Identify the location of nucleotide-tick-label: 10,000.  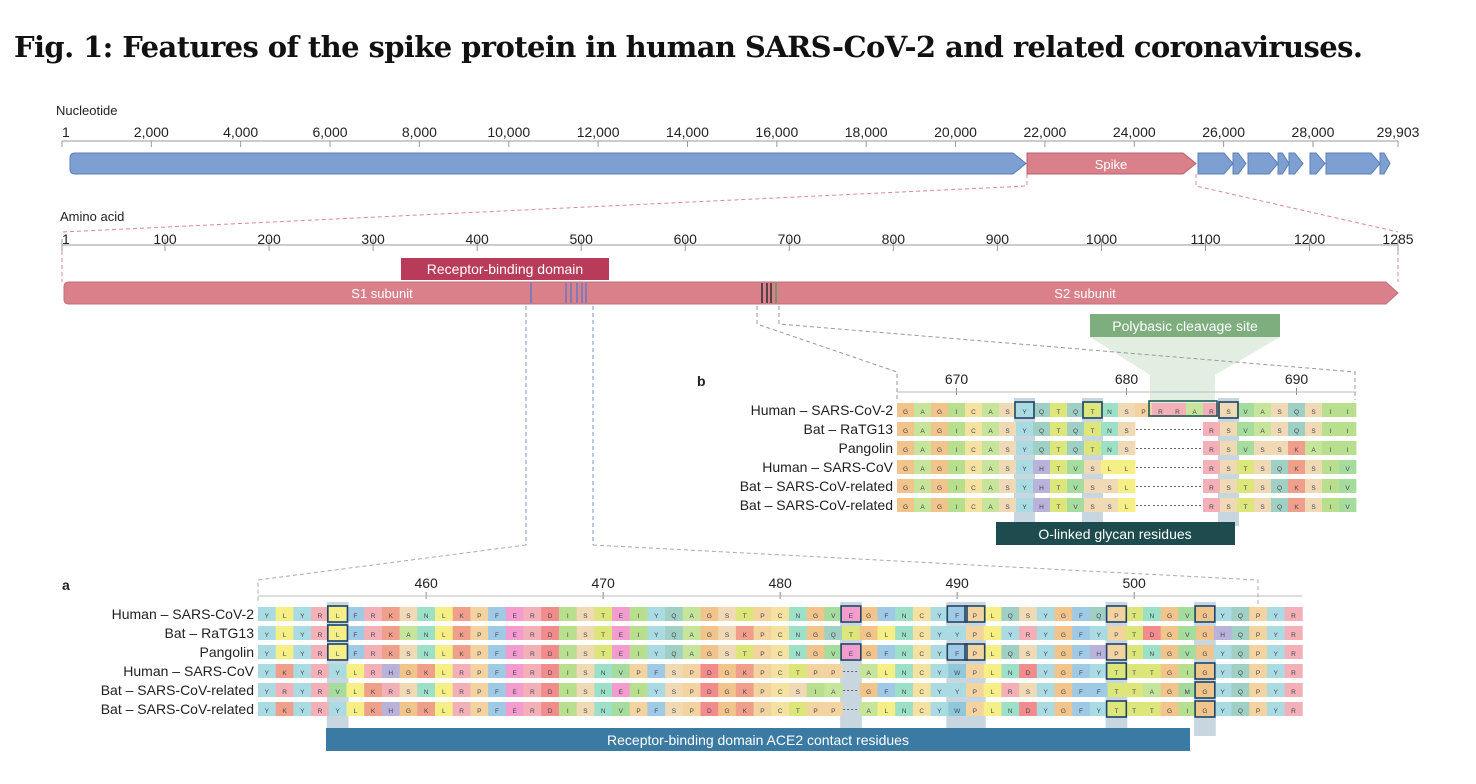
(508, 132).